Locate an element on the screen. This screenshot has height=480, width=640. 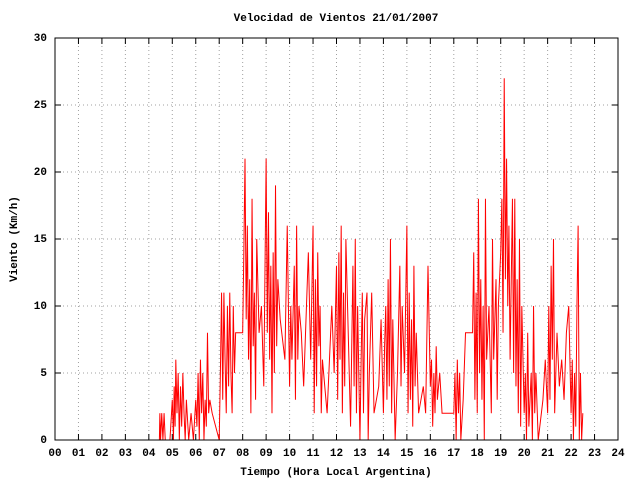
x-tick-label: 03 is located at coordinates (126, 454).